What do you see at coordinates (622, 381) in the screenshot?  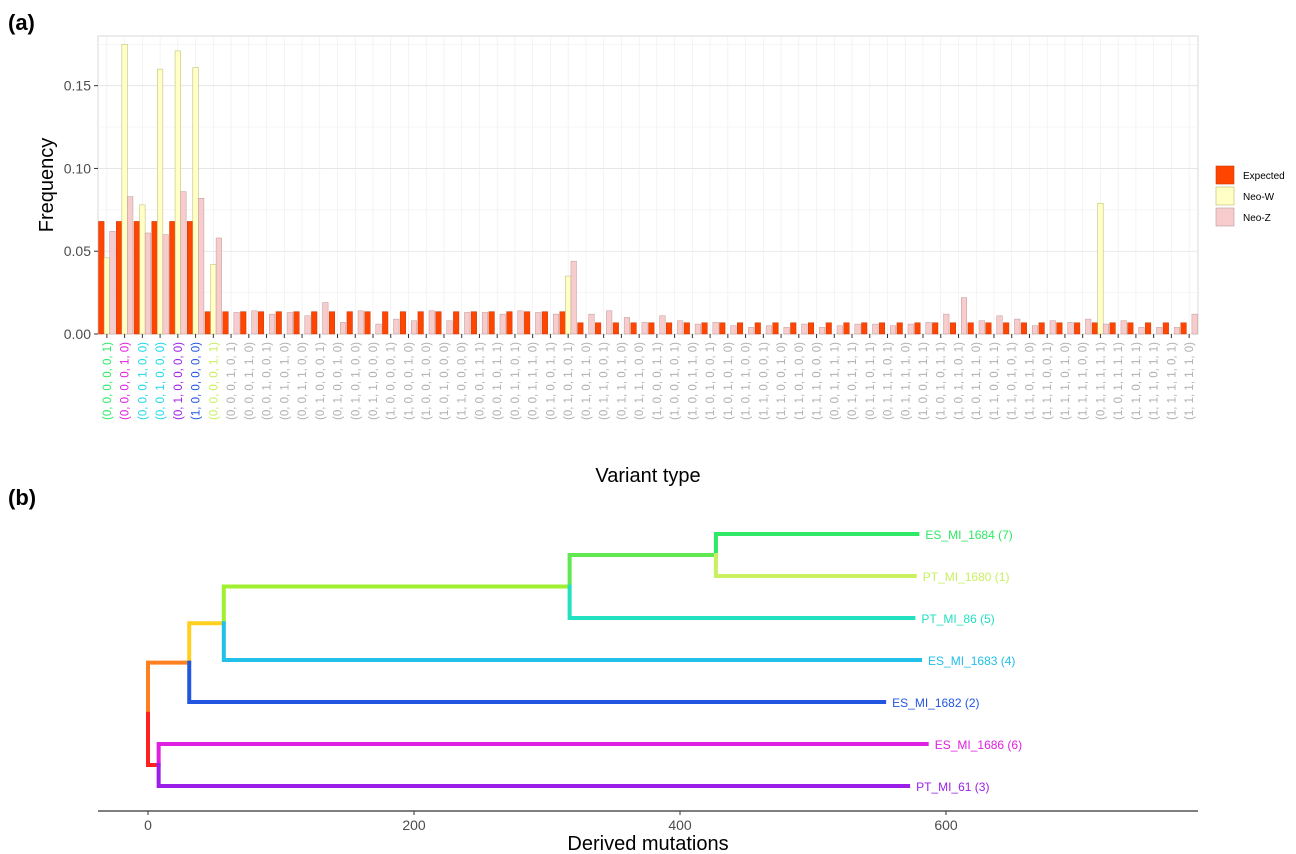 I see `x-tick-label: (0, 1, 1, 0, 1, 0)` at bounding box center [622, 381].